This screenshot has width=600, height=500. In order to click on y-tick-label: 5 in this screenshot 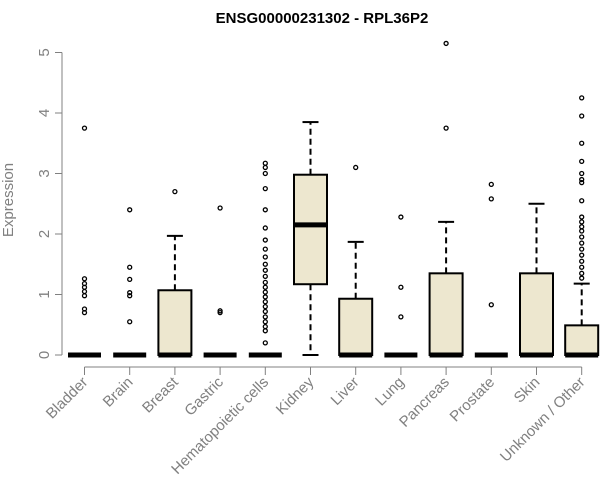, I will do `click(44, 52)`.